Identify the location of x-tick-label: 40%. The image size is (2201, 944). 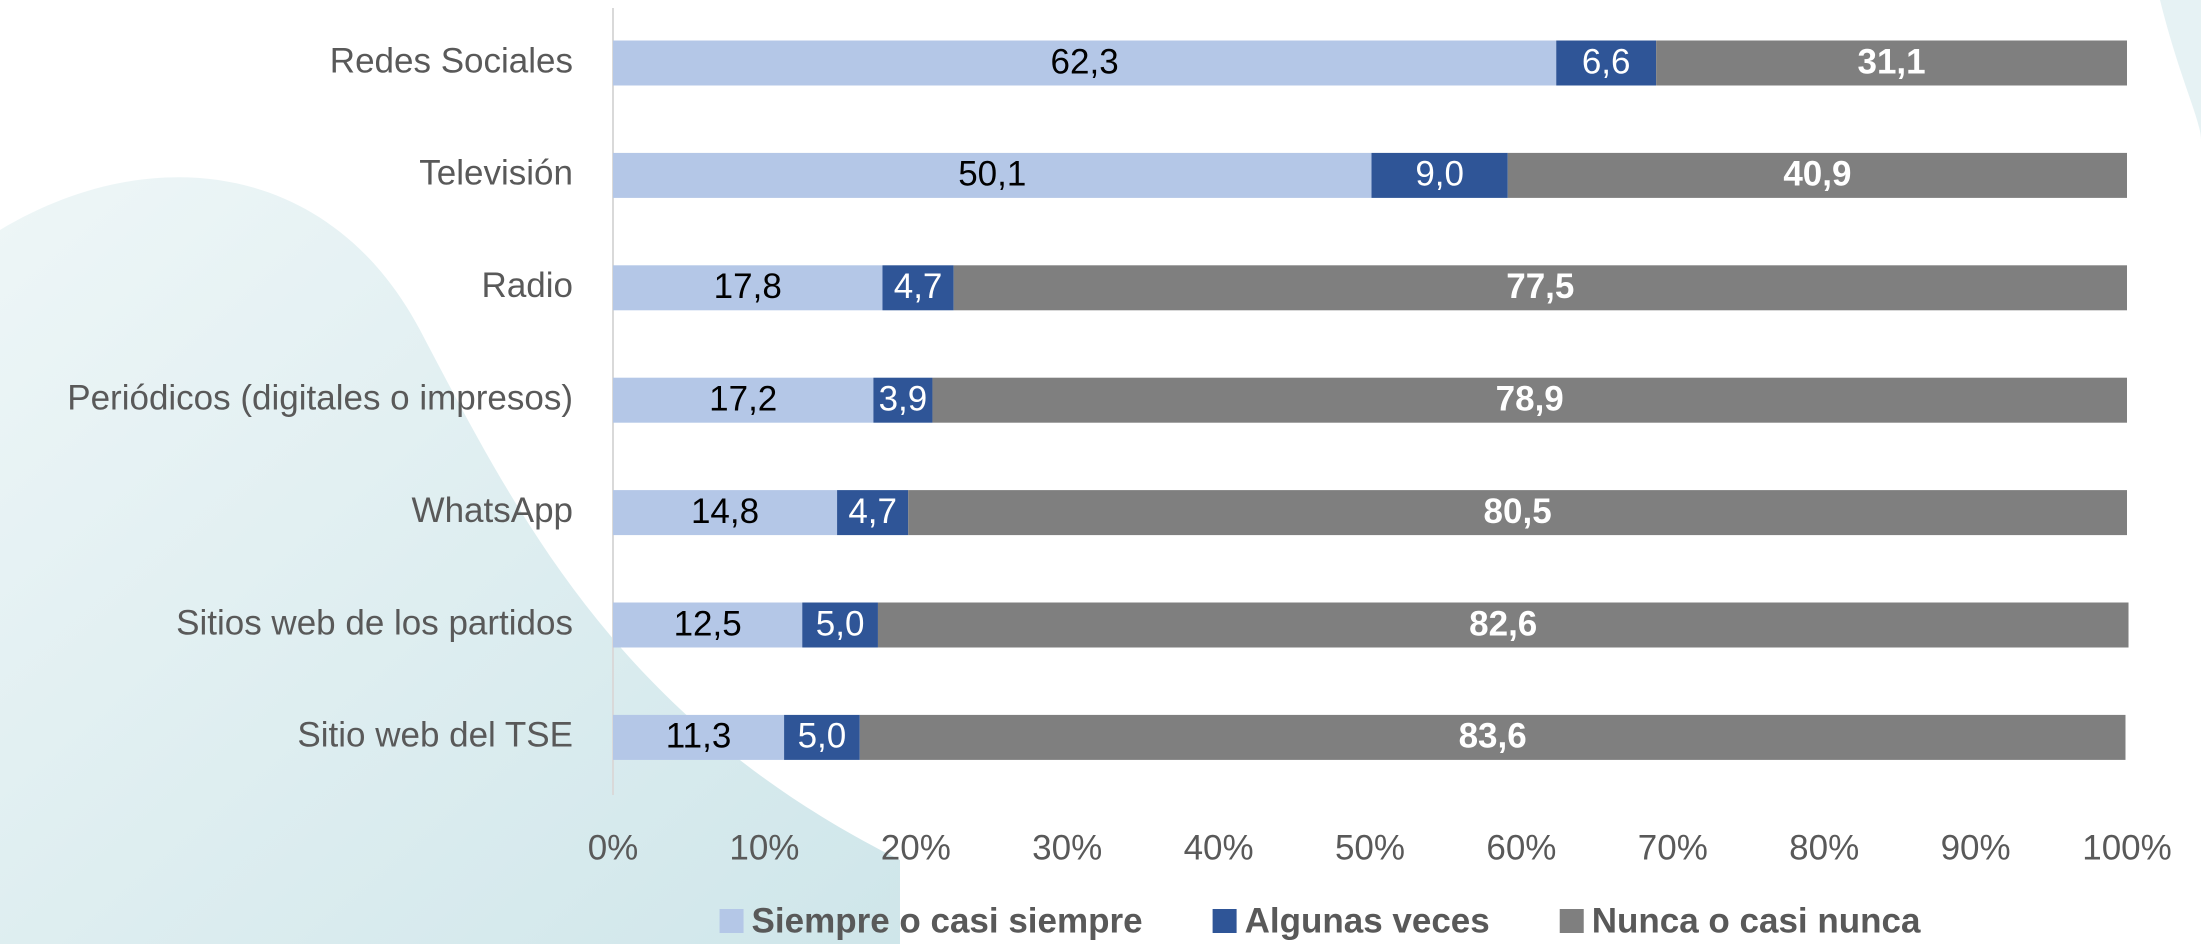
(1219, 847).